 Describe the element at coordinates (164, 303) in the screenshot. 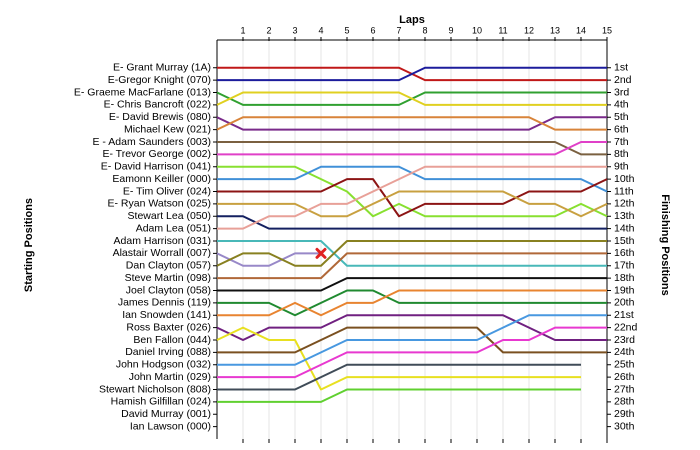

I see `driver-label: James Dennis (119)` at that location.